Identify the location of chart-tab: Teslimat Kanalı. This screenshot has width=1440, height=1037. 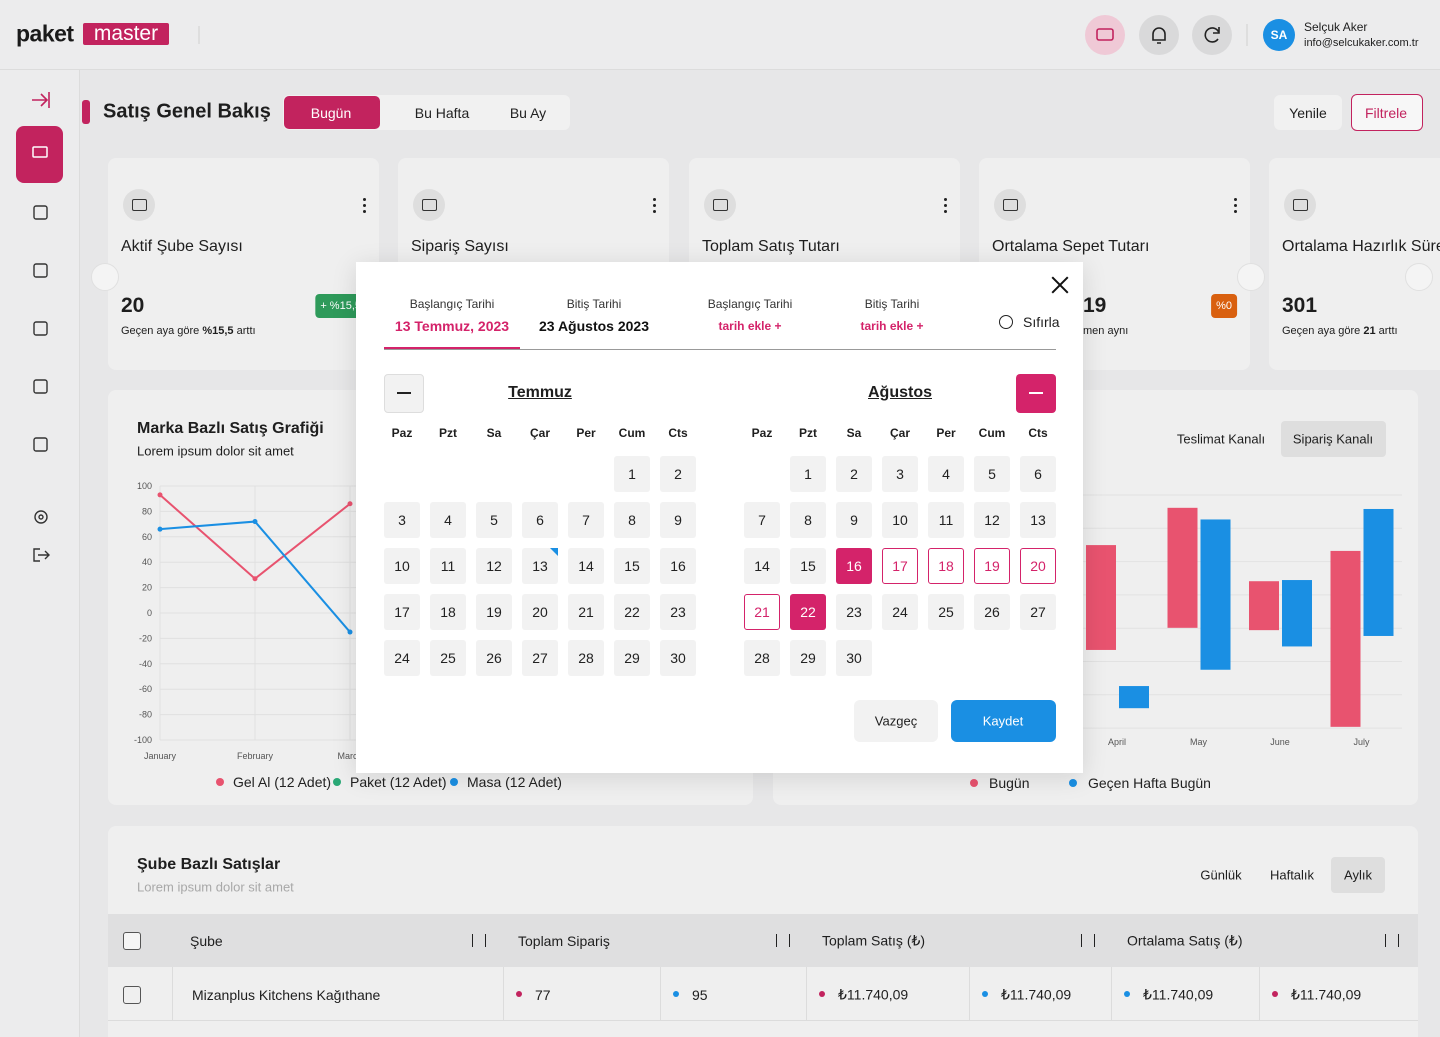
(1221, 439).